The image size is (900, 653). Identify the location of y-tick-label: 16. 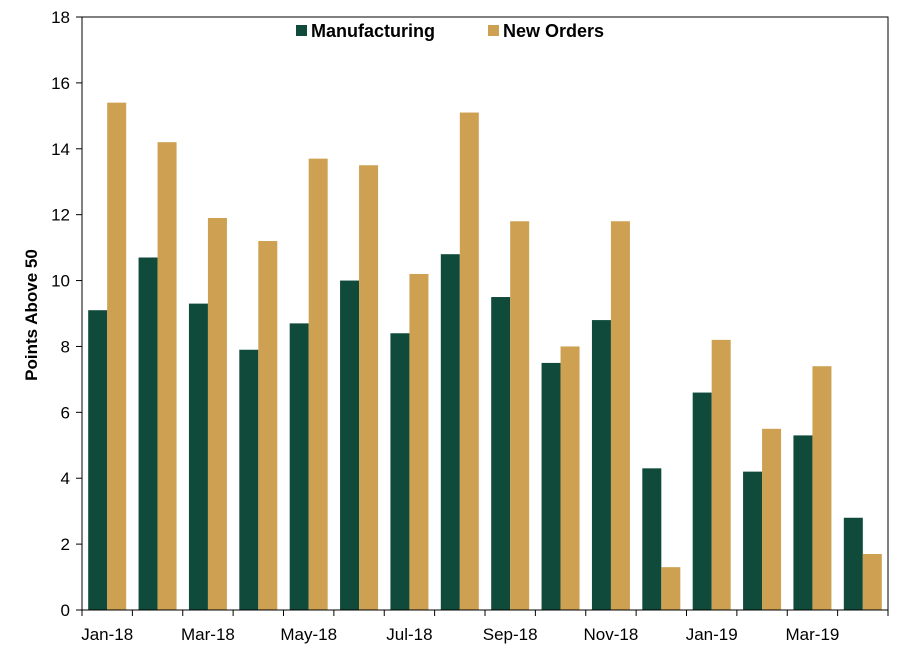
(60, 83).